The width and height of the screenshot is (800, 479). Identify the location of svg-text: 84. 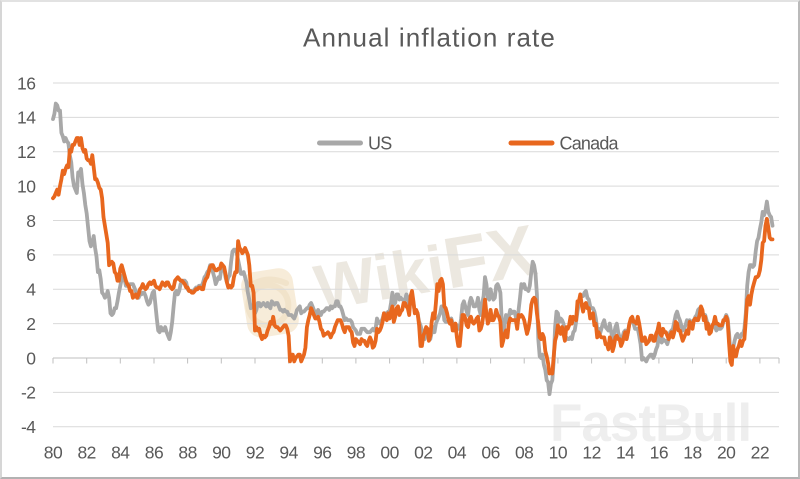
(120, 452).